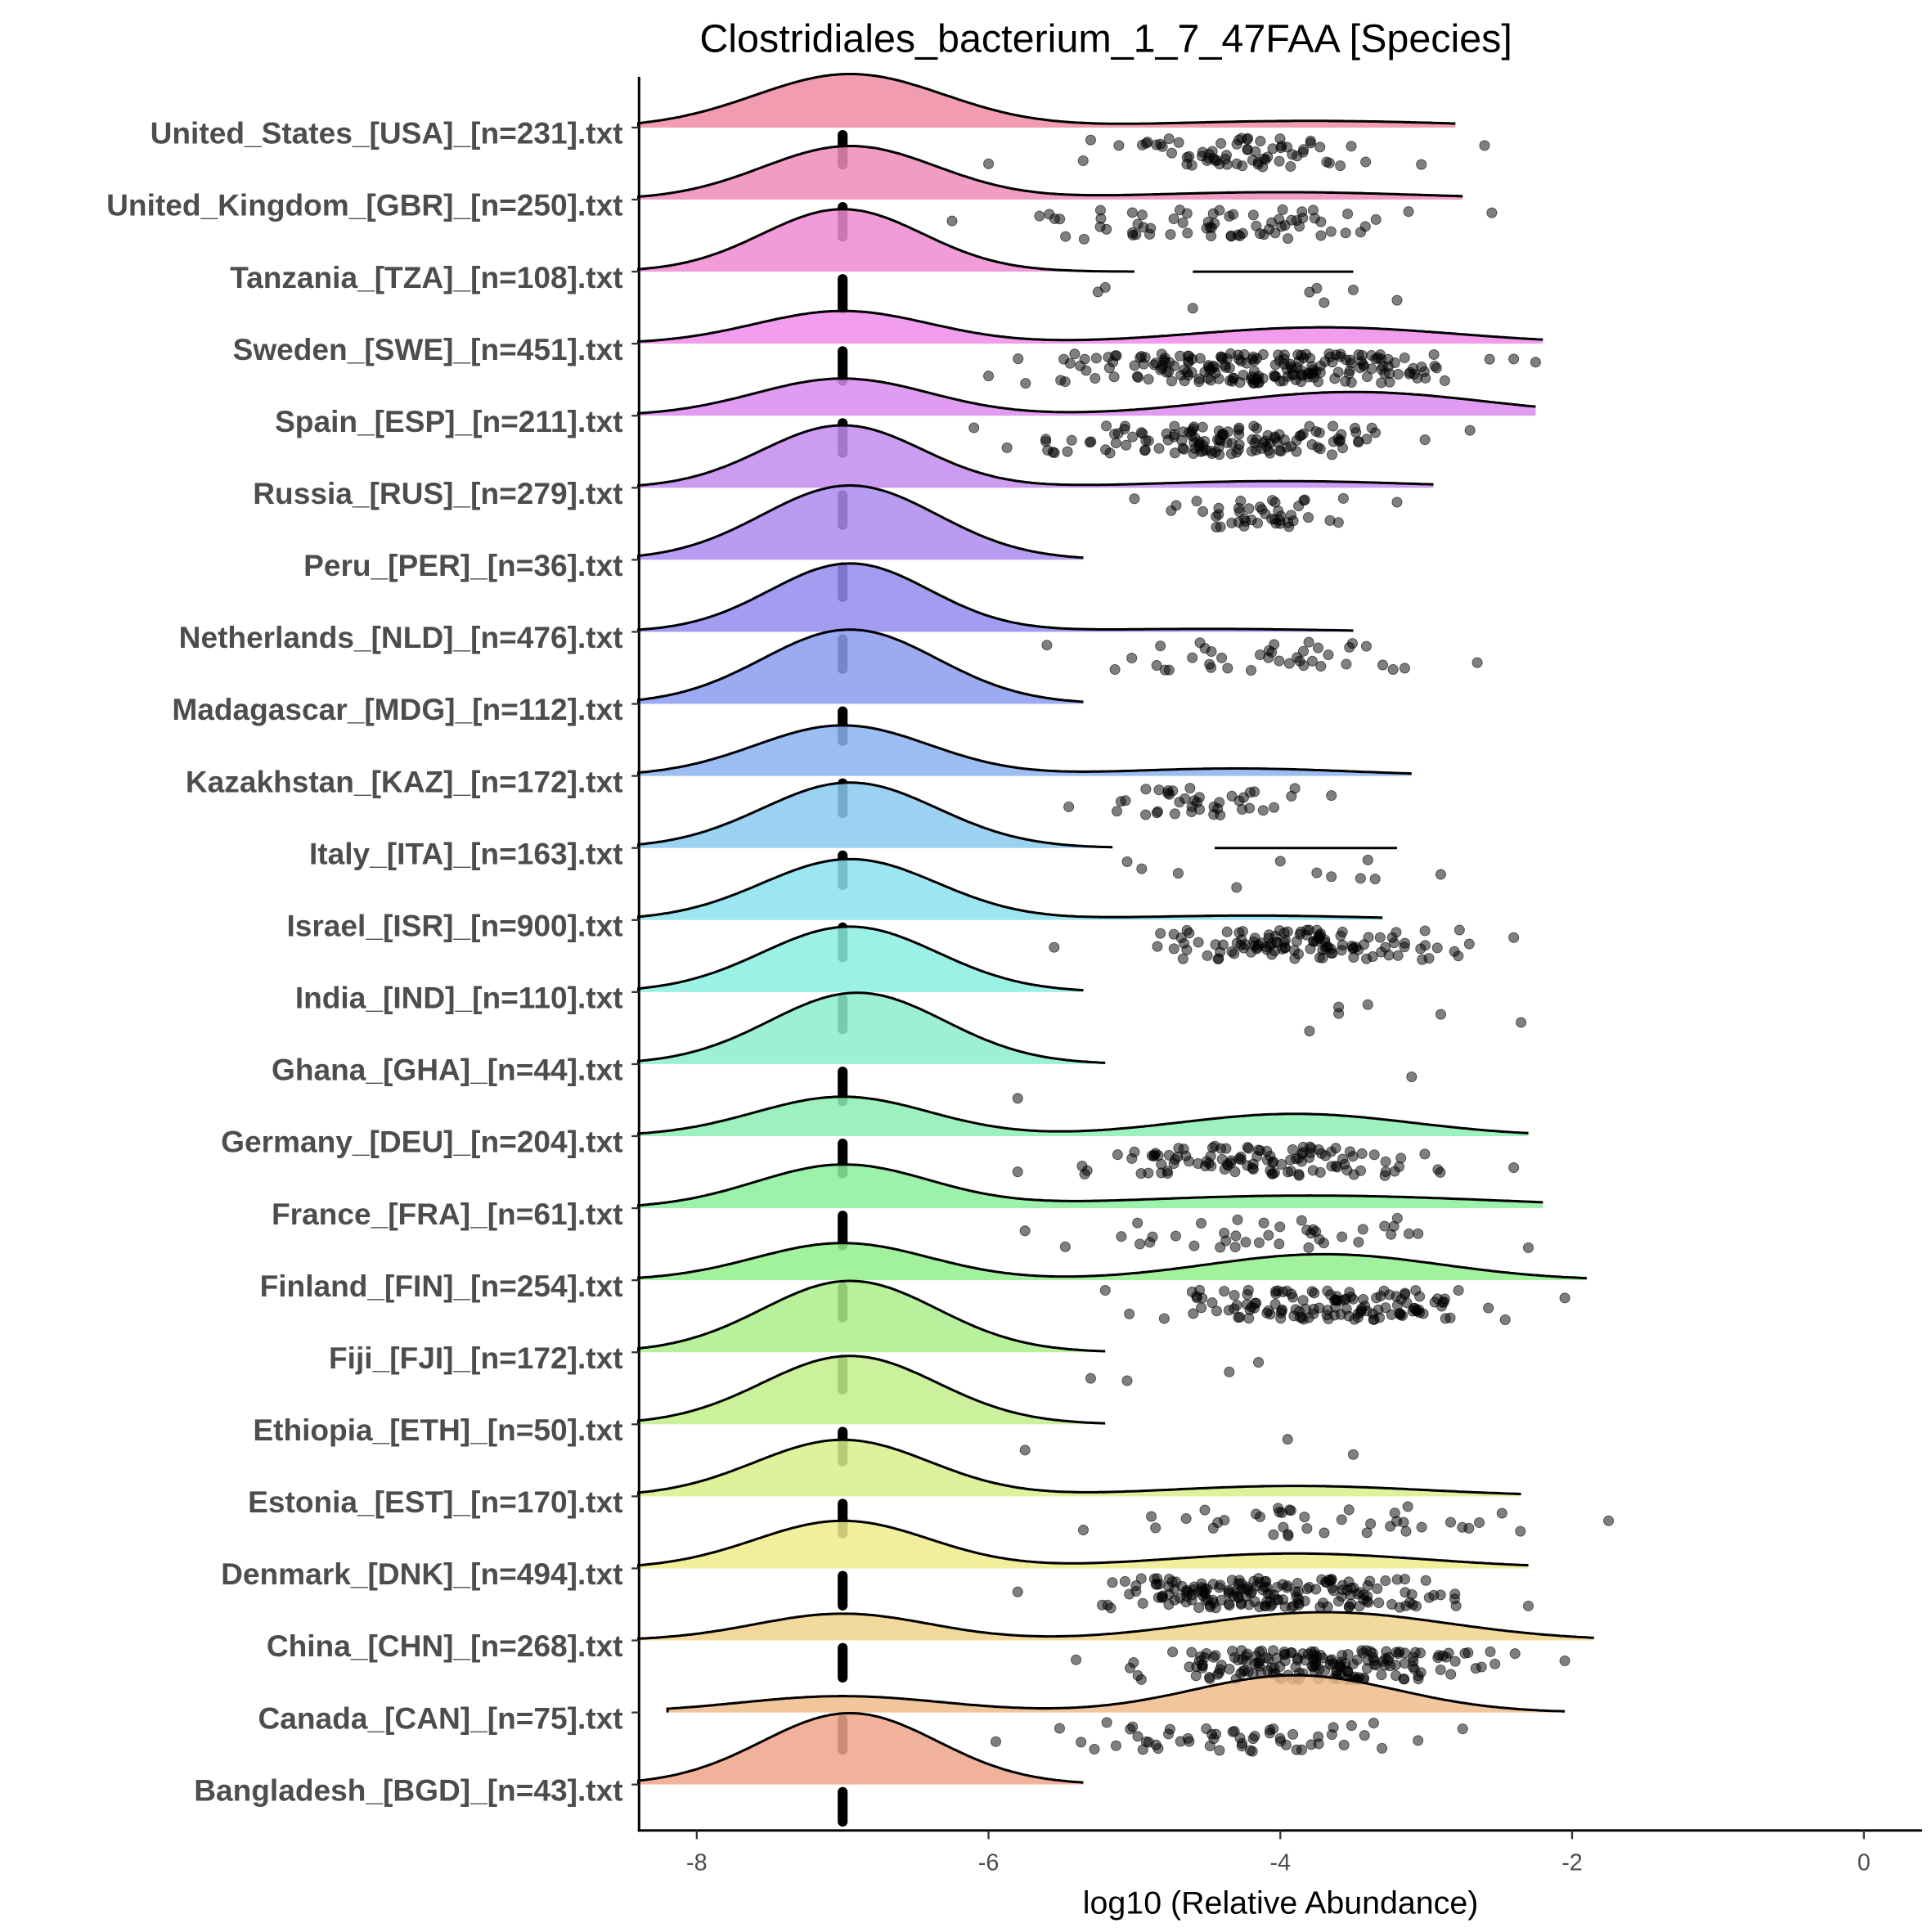 The height and width of the screenshot is (1932, 1932). I want to click on y-tick-label: Bangladesh_[BGD]_[n=43].txt, so click(408, 1790).